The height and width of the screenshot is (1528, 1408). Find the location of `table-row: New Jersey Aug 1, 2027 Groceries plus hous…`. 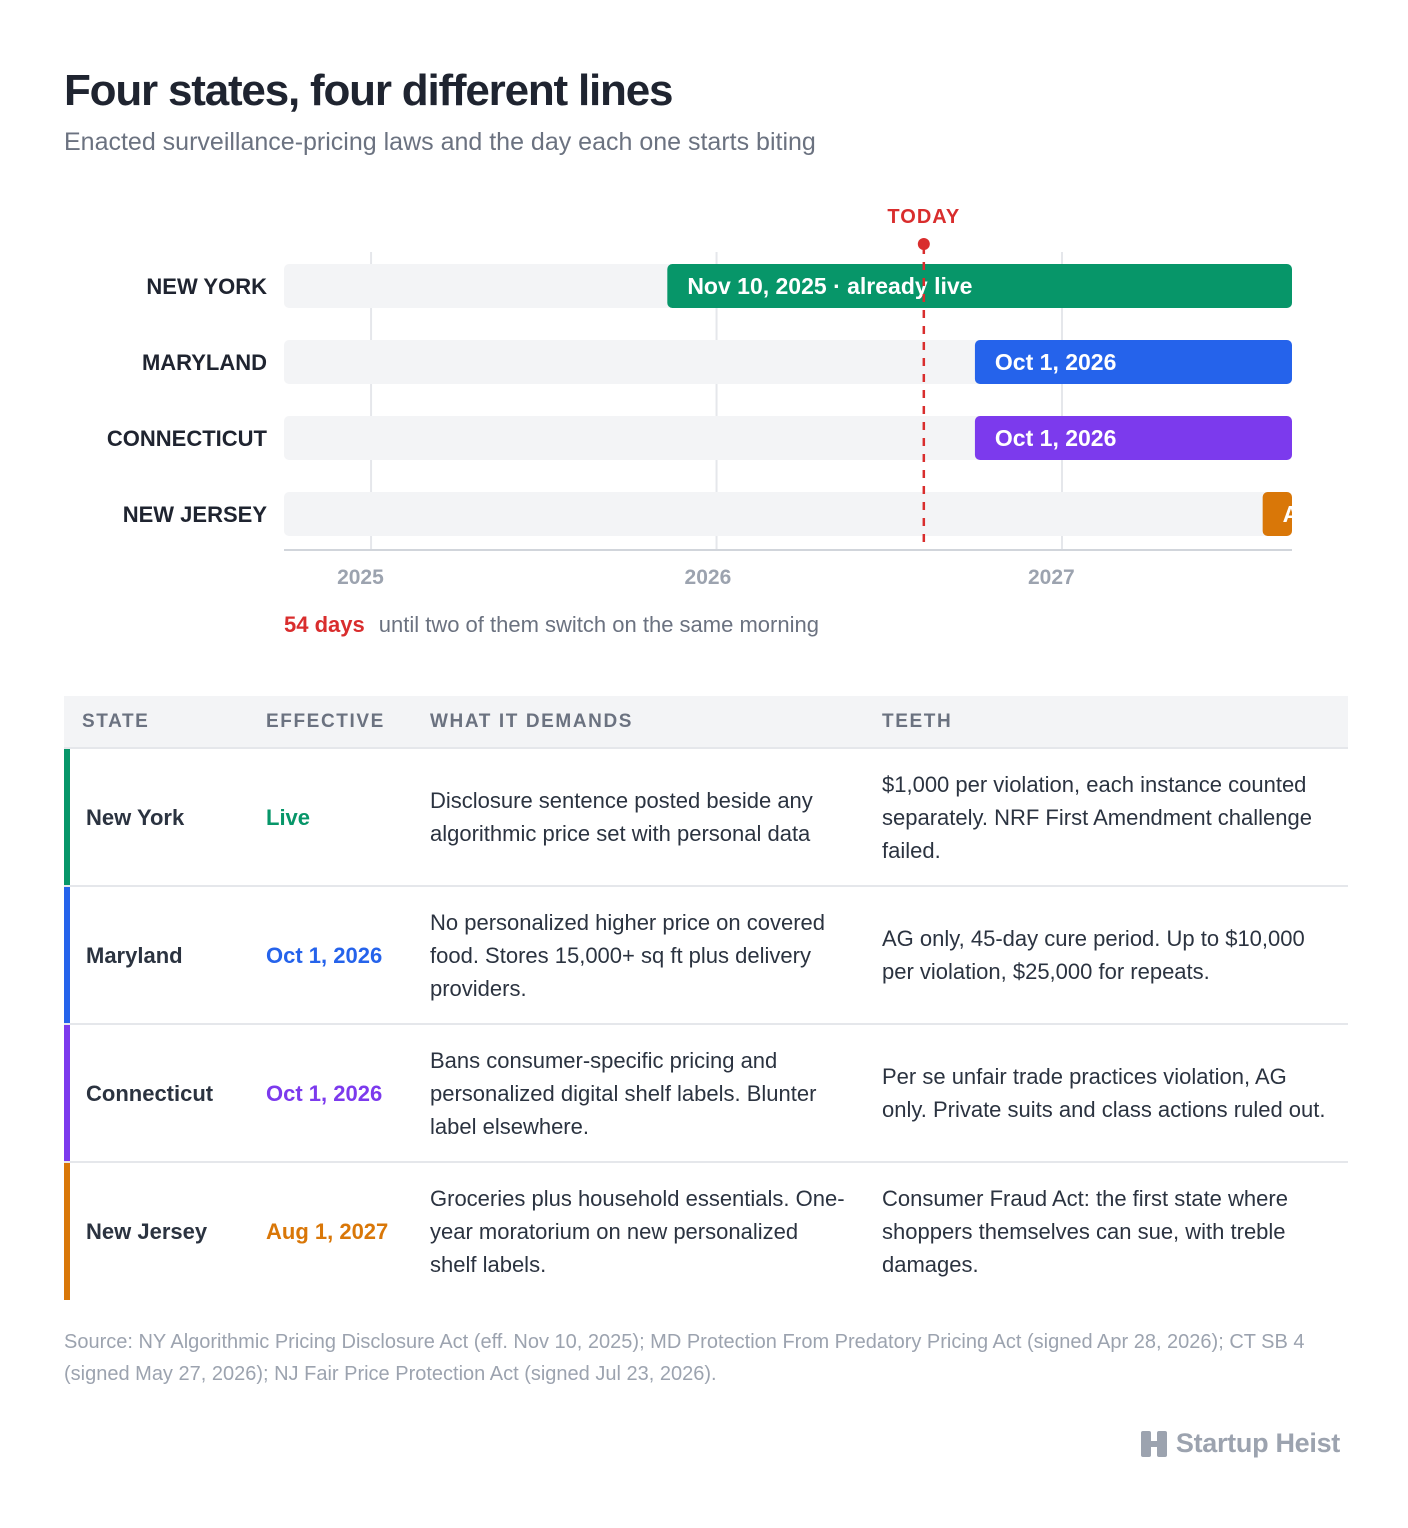

table-row: New Jersey Aug 1, 2027 Groceries plus hous… is located at coordinates (706, 1231).